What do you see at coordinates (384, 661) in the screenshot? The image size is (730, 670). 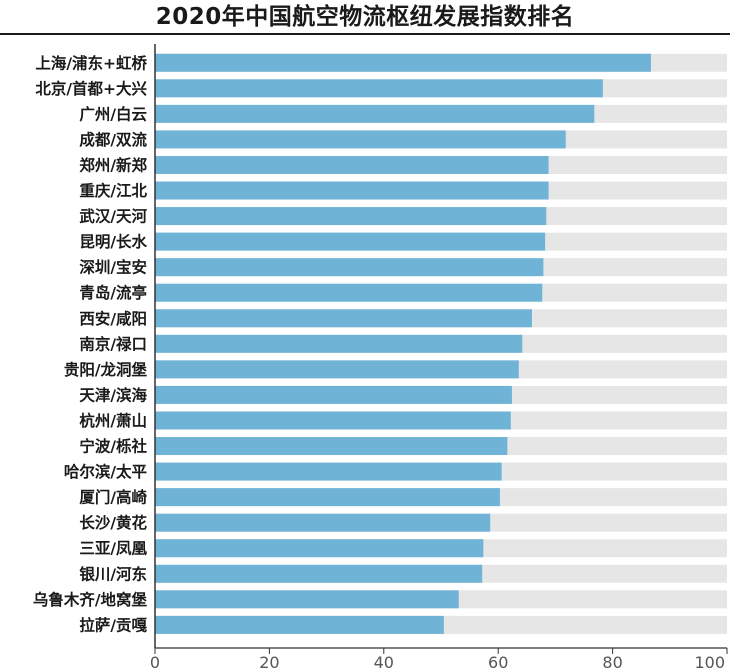 I see `x-tick-label: 40` at bounding box center [384, 661].